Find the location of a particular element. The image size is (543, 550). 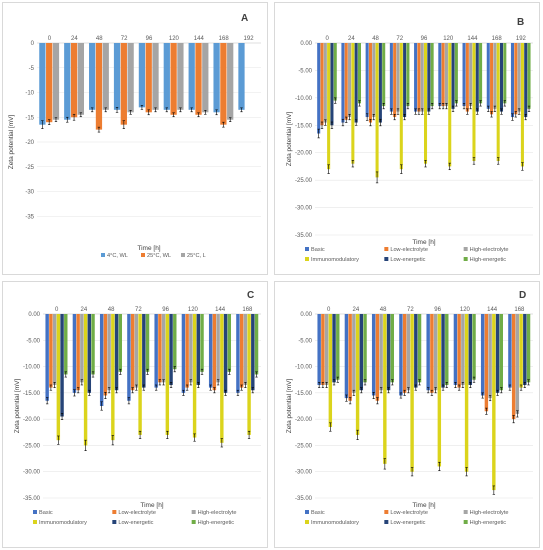

legend-label: Immunomodulatory is located at coordinates (335, 260).